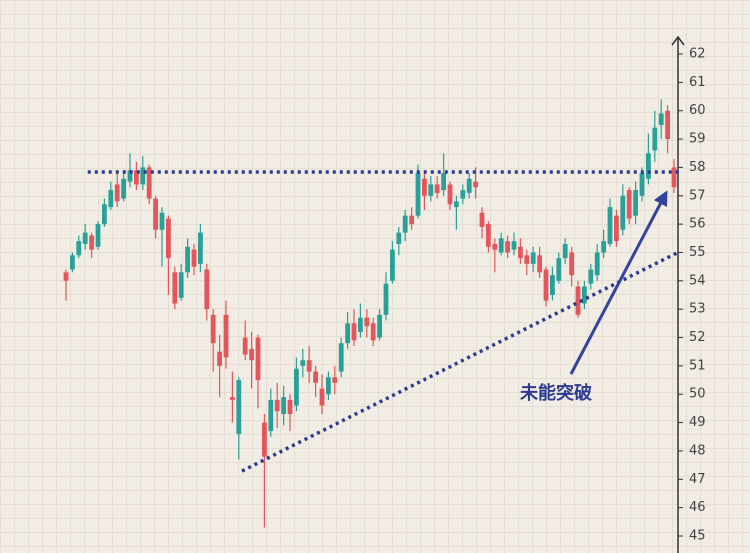 The height and width of the screenshot is (553, 750). I want to click on y-tick-label: 51, so click(697, 365).